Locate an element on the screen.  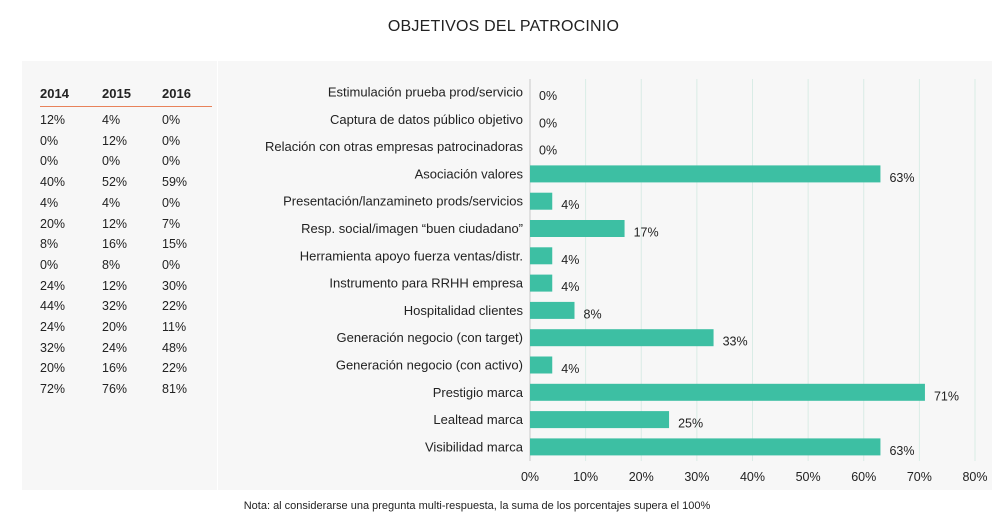
category-label: Presentación/lanzamineto prods/servicios is located at coordinates (403, 201).